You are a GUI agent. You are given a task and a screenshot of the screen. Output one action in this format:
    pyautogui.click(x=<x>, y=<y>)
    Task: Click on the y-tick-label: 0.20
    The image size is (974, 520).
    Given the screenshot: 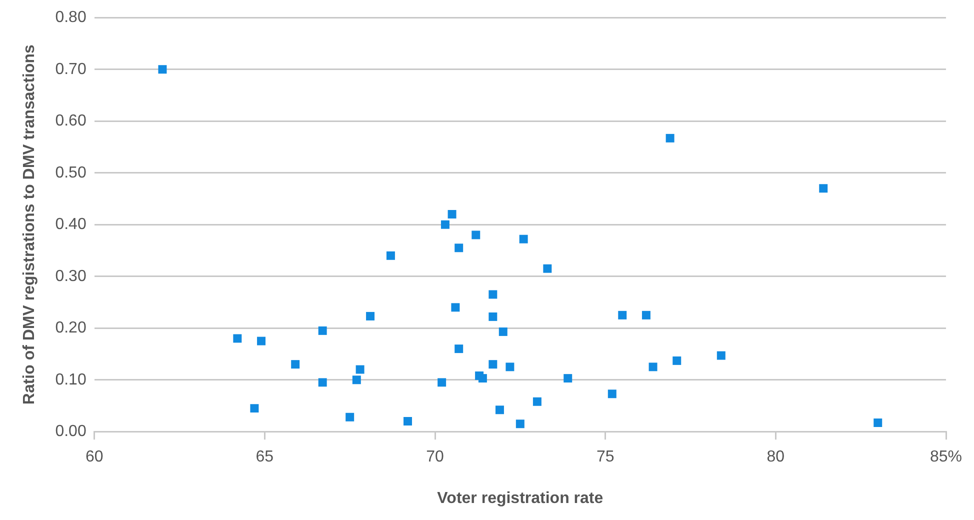 What is the action you would take?
    pyautogui.click(x=70, y=328)
    